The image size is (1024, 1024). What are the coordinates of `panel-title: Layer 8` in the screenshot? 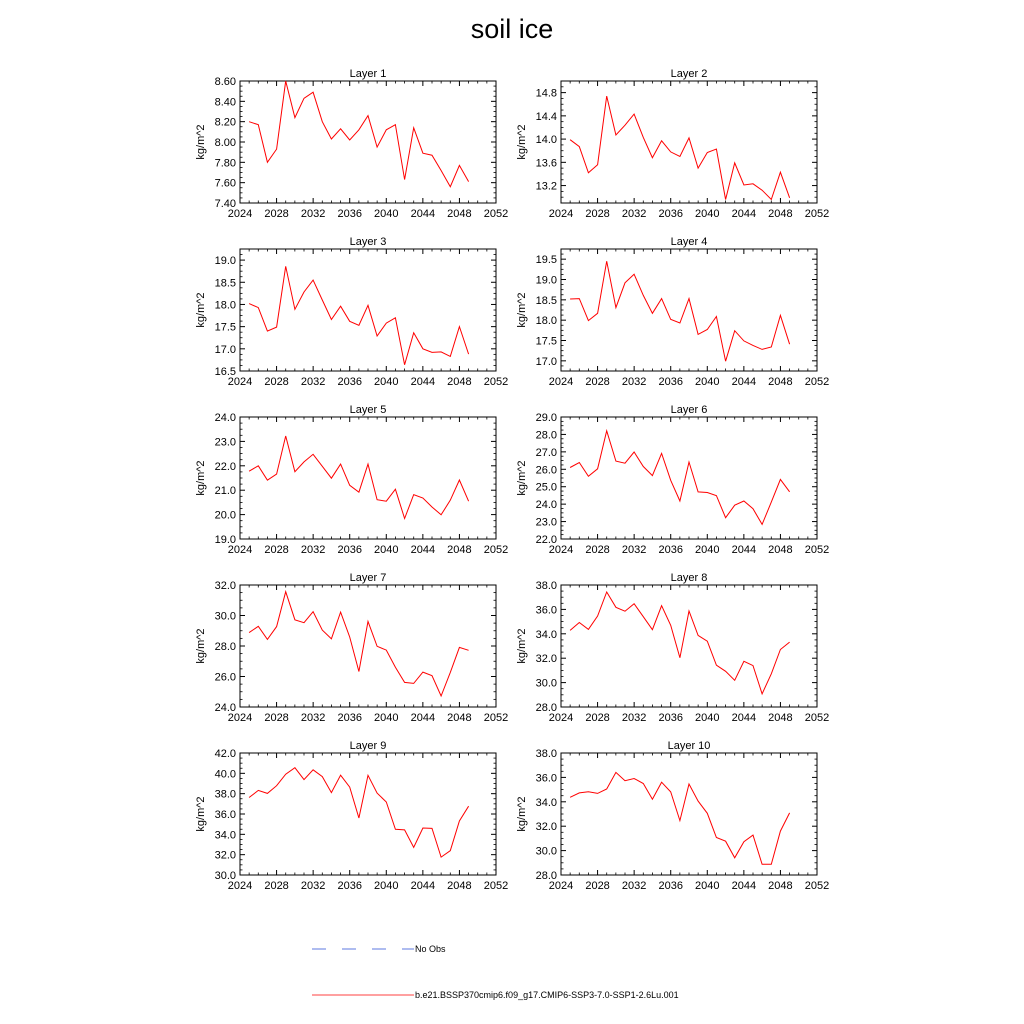 It's located at (689, 578).